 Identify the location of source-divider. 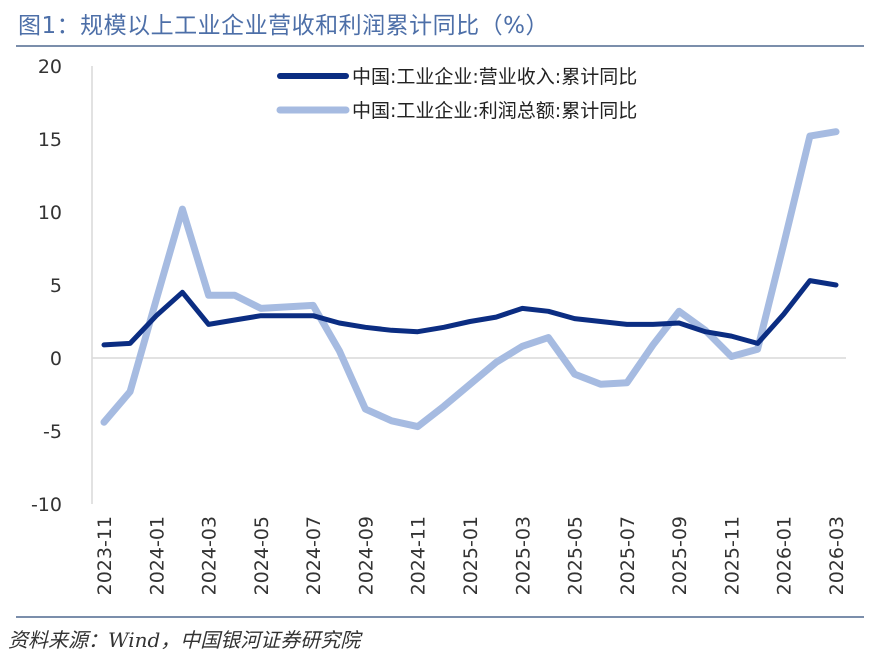
(440, 617).